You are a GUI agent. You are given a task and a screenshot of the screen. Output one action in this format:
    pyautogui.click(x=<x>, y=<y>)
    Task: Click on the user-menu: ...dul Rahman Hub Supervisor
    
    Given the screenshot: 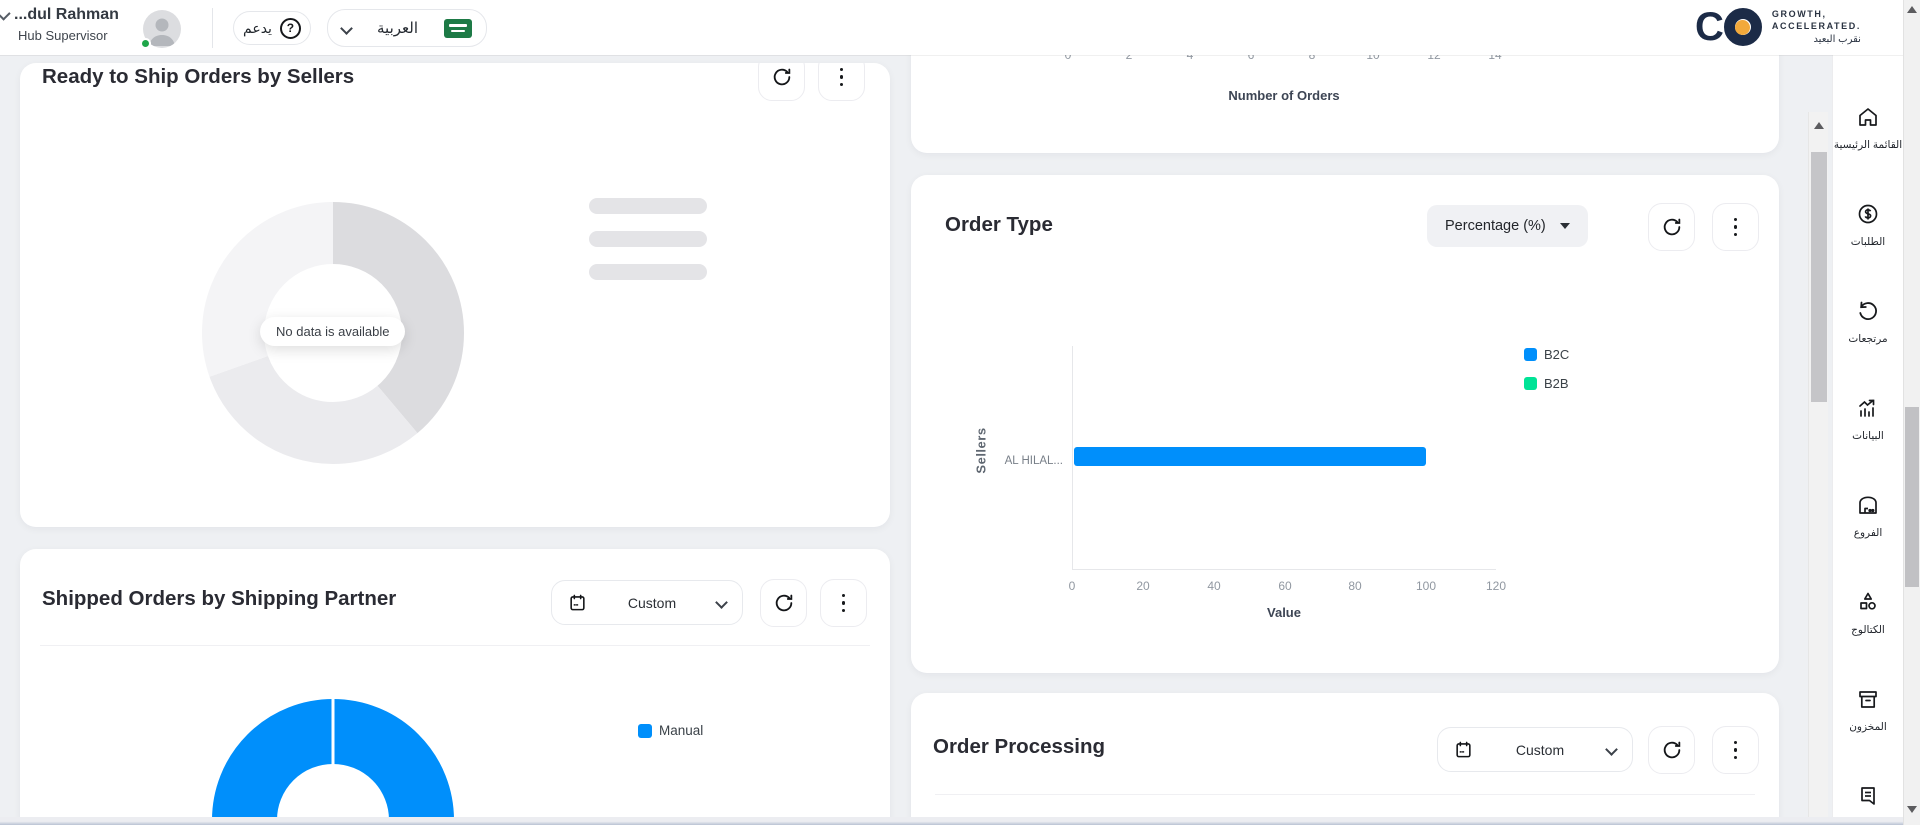 What is the action you would take?
    pyautogui.click(x=59, y=24)
    